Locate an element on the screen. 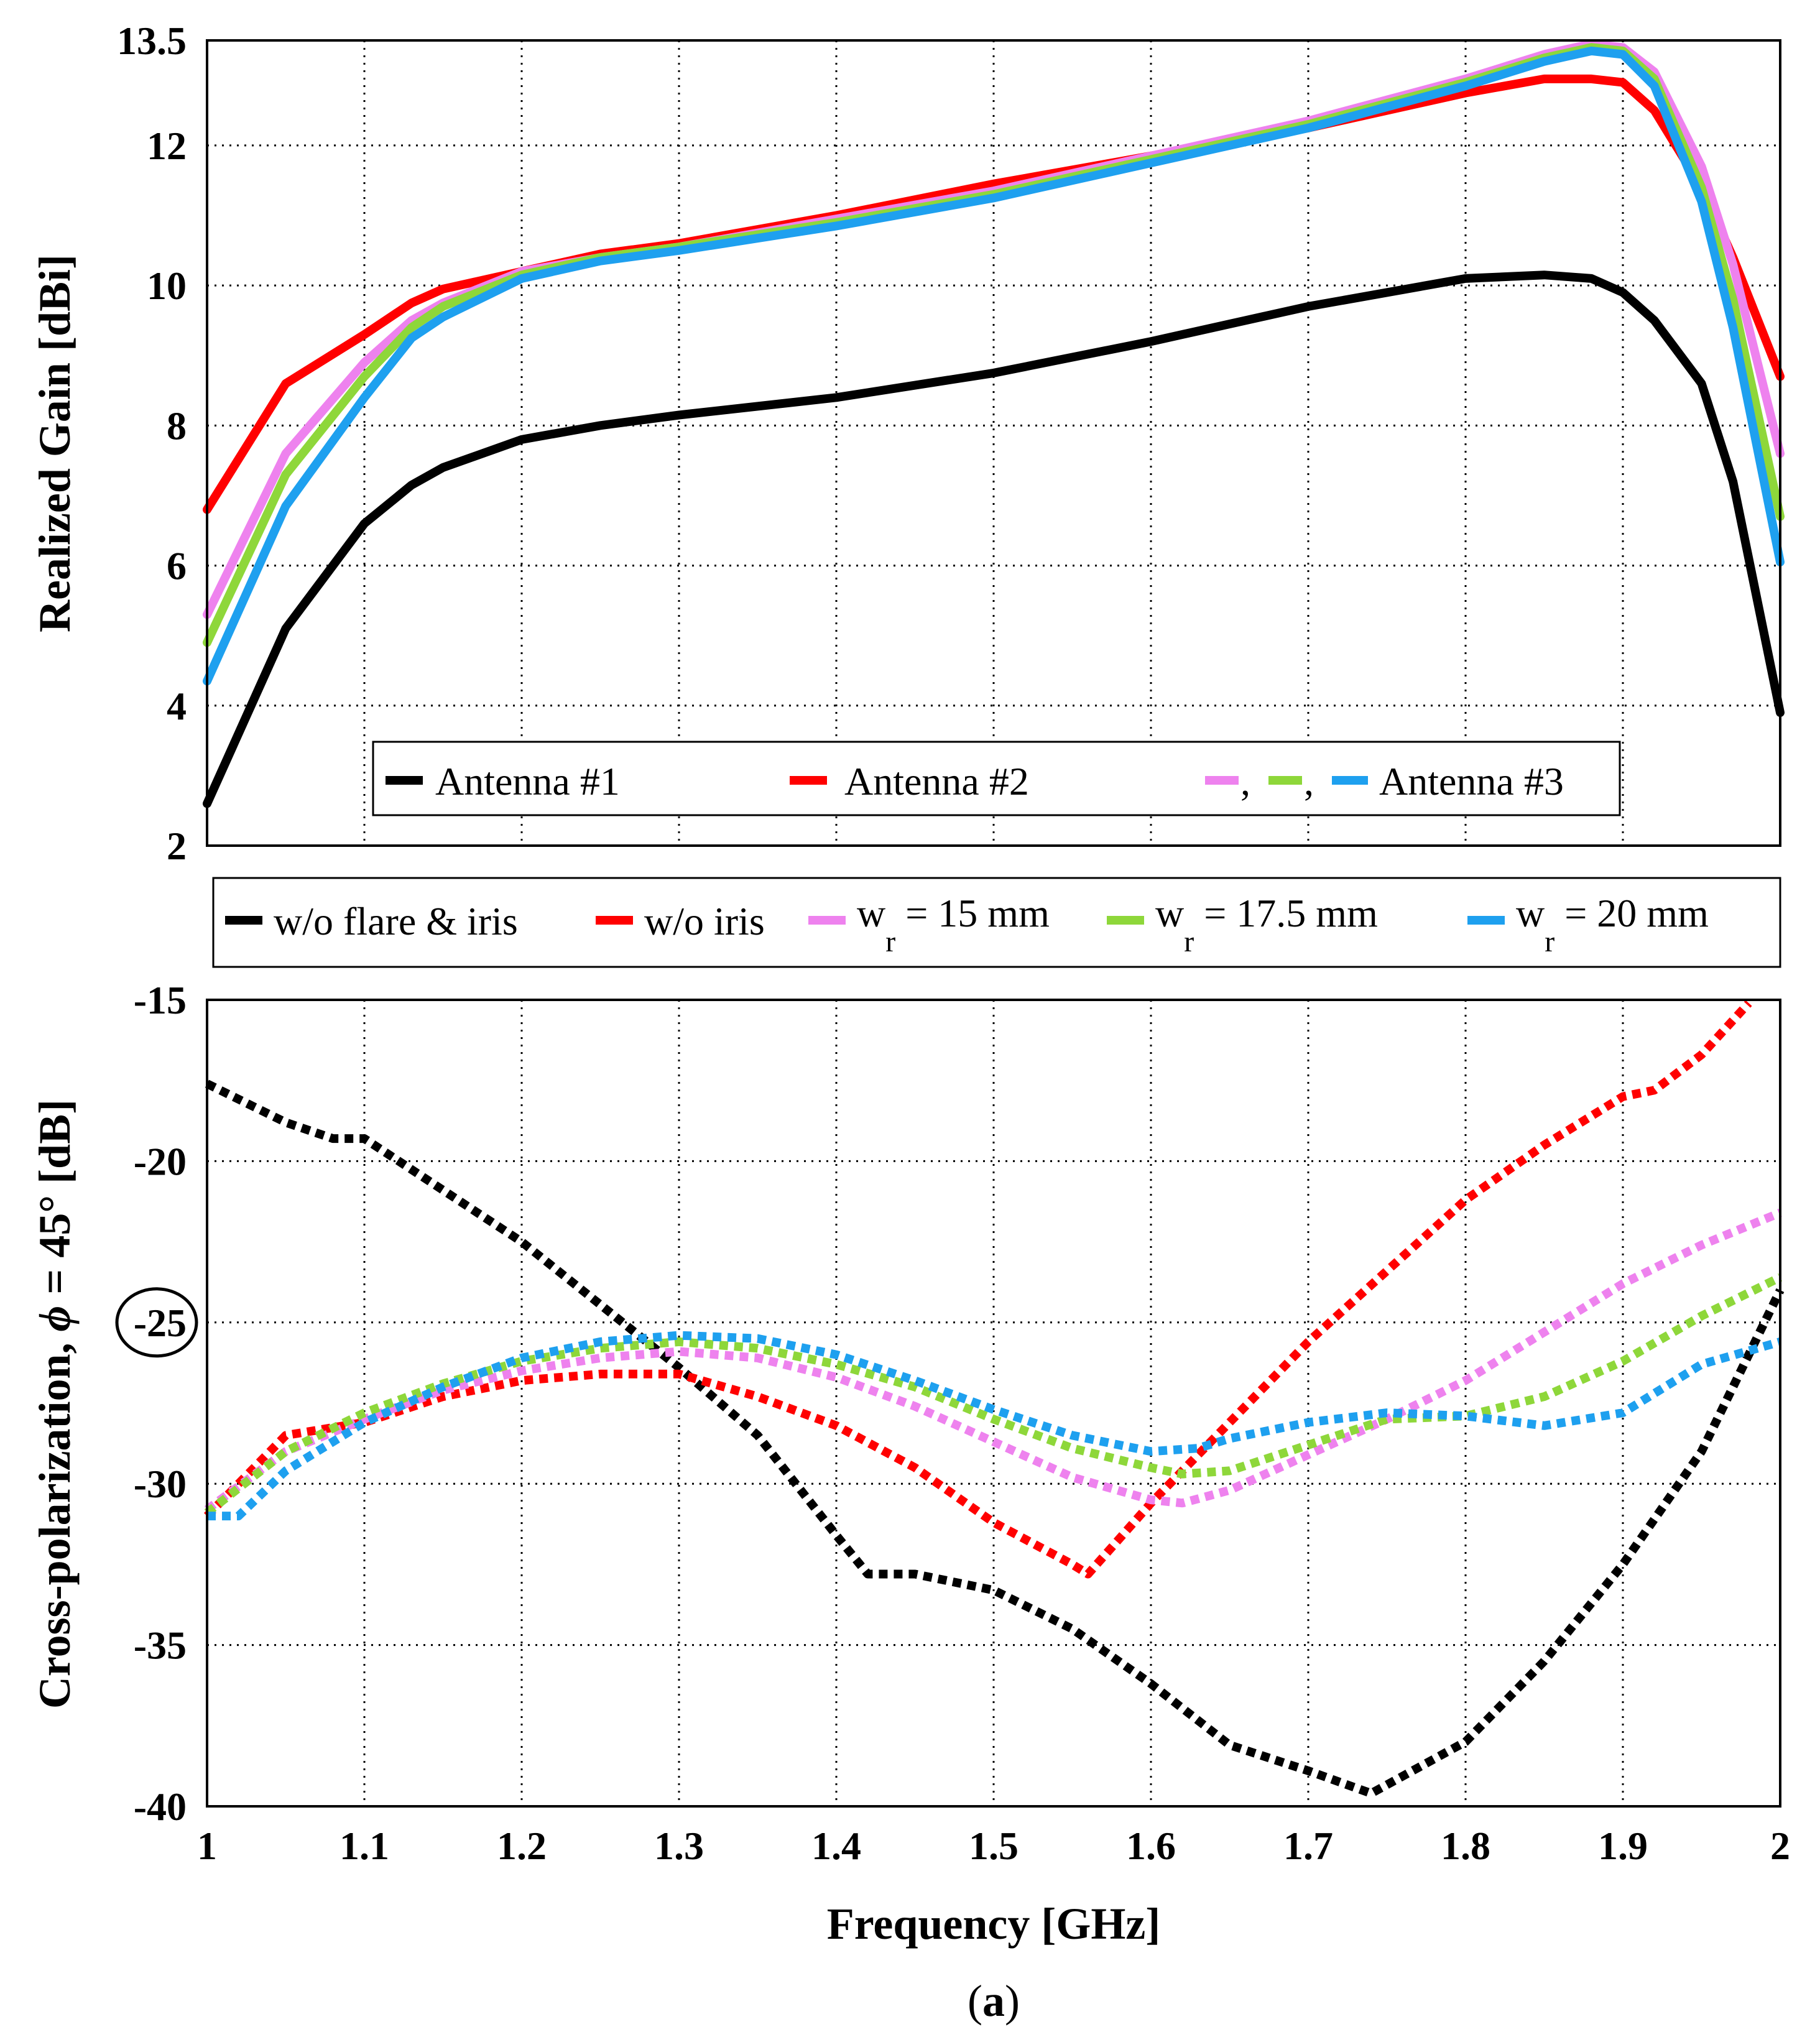  xpol-legend-box is located at coordinates (996, 923).